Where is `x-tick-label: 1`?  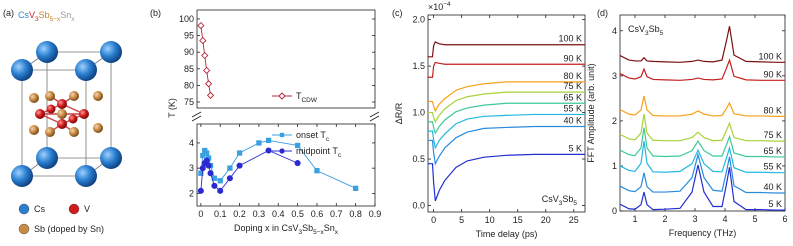
x-tick-label: 1 is located at coordinates (634, 219).